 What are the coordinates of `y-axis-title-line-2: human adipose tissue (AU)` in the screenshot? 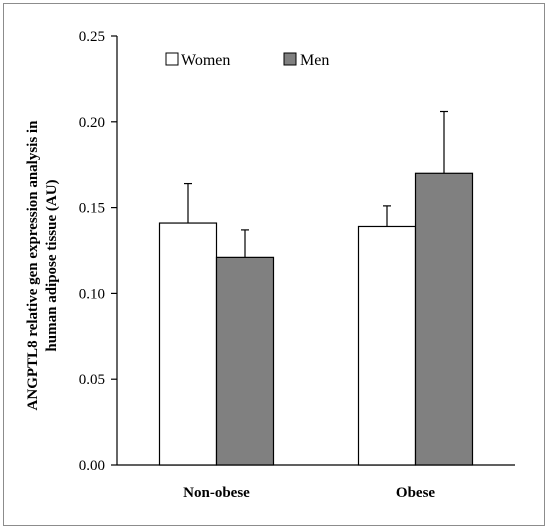 It's located at (52, 265).